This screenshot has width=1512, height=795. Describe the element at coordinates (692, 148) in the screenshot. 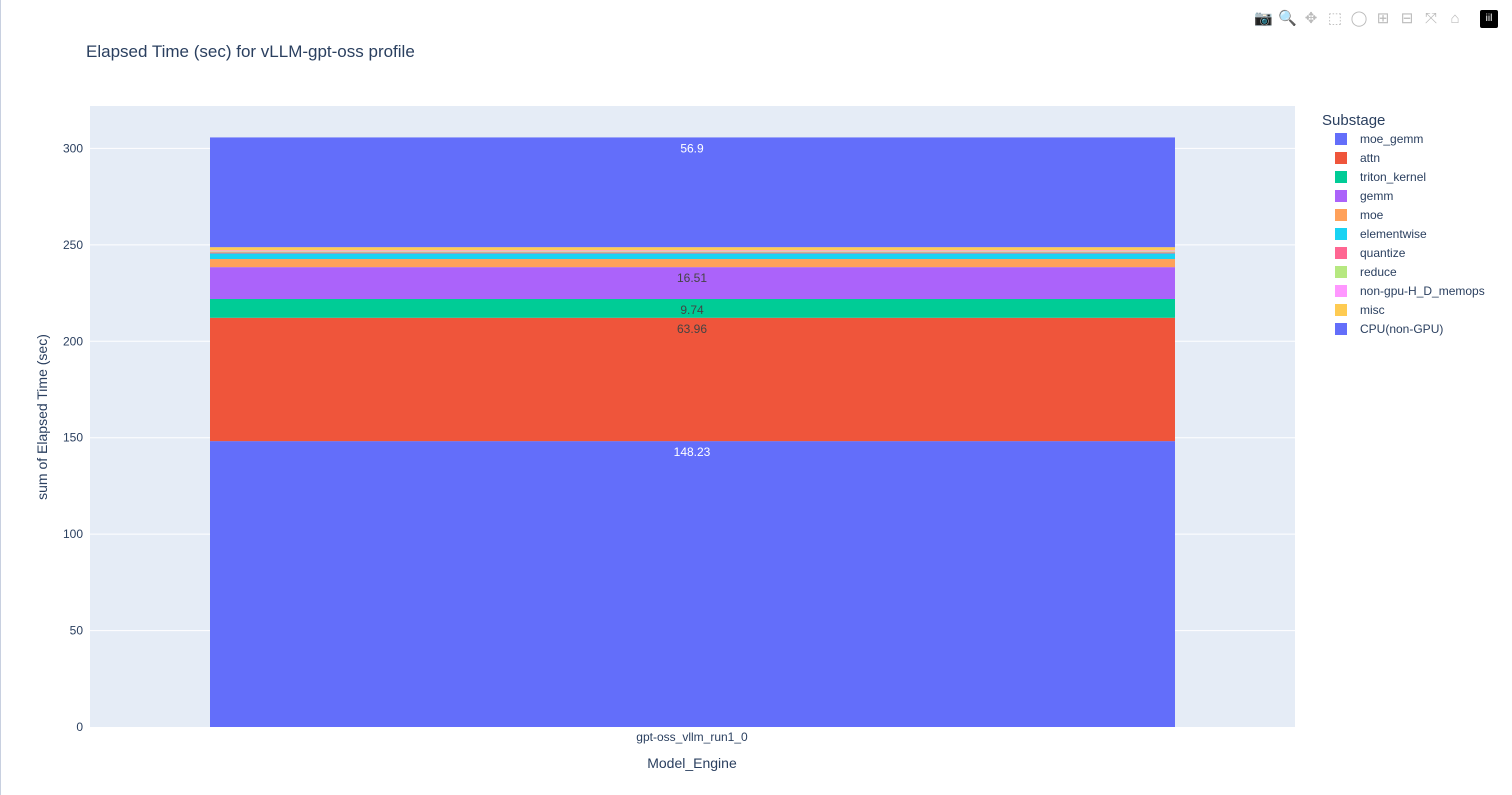

I see `data-label: 56.9` at that location.